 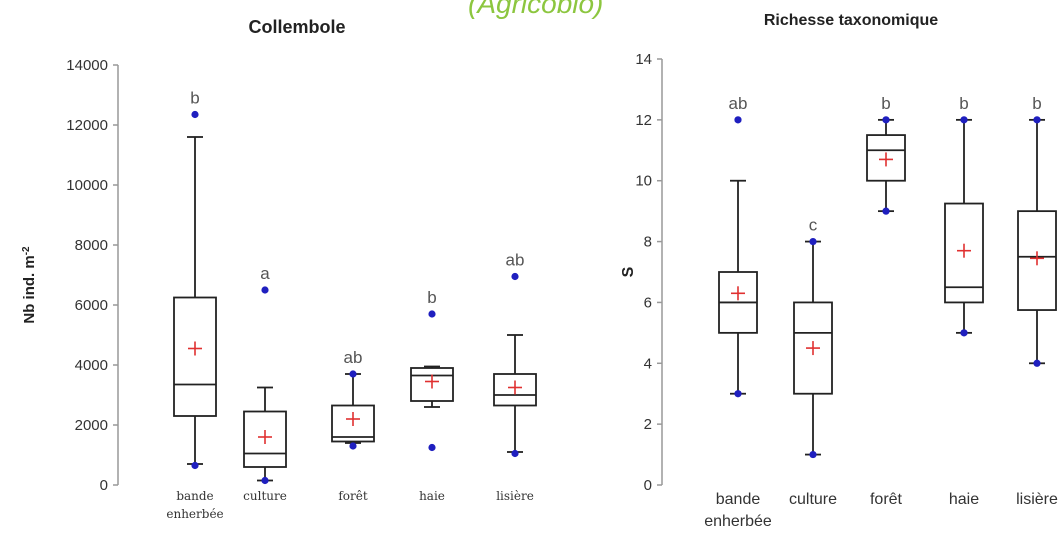 What do you see at coordinates (91, 365) in the screenshot?
I see `y-tick-label: 4000` at bounding box center [91, 365].